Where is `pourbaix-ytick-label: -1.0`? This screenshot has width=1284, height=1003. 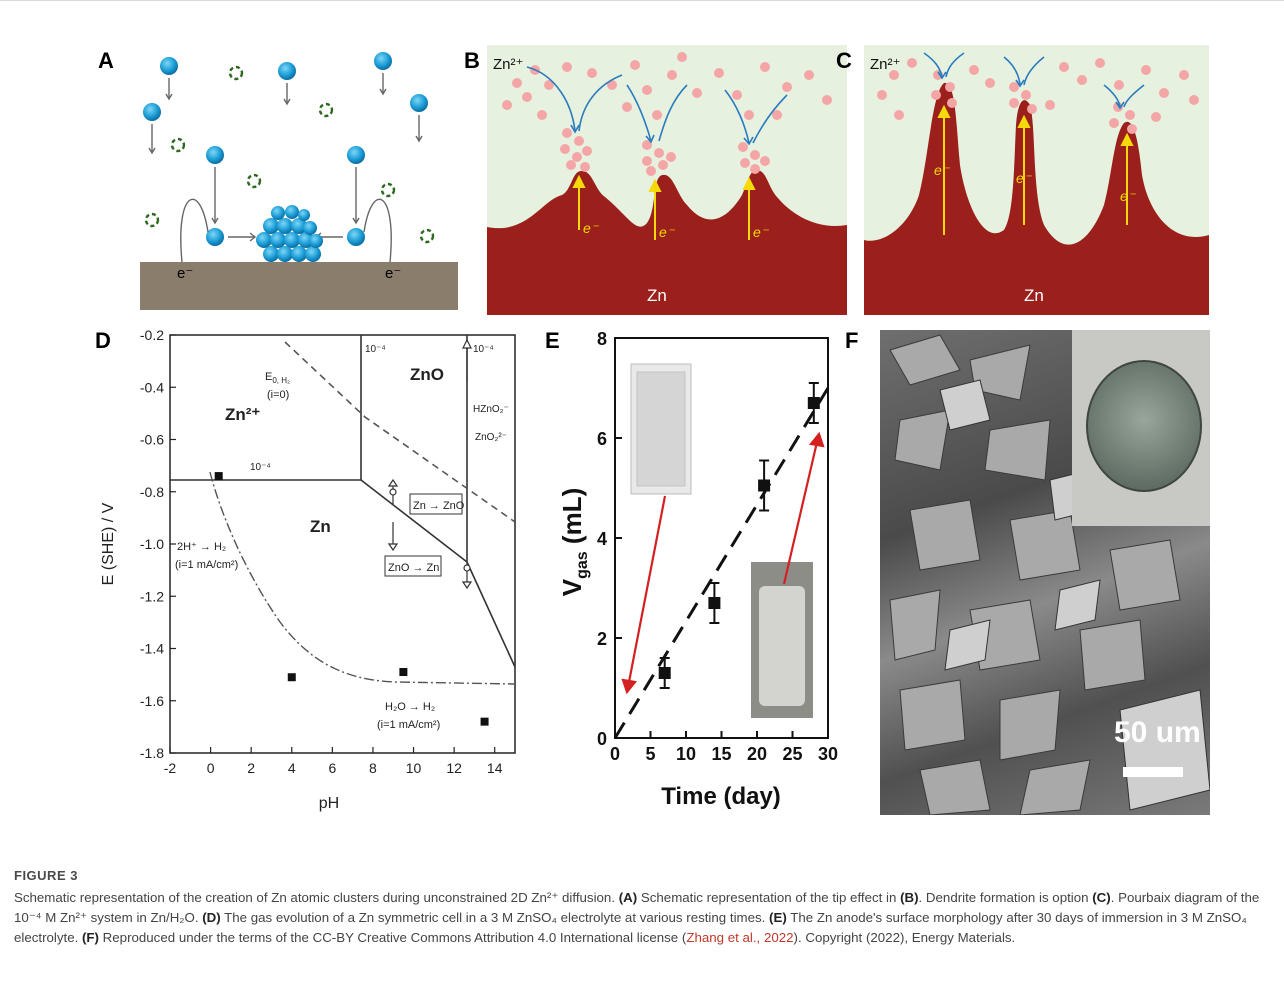 pourbaix-ytick-label: -1.0 is located at coordinates (152, 544).